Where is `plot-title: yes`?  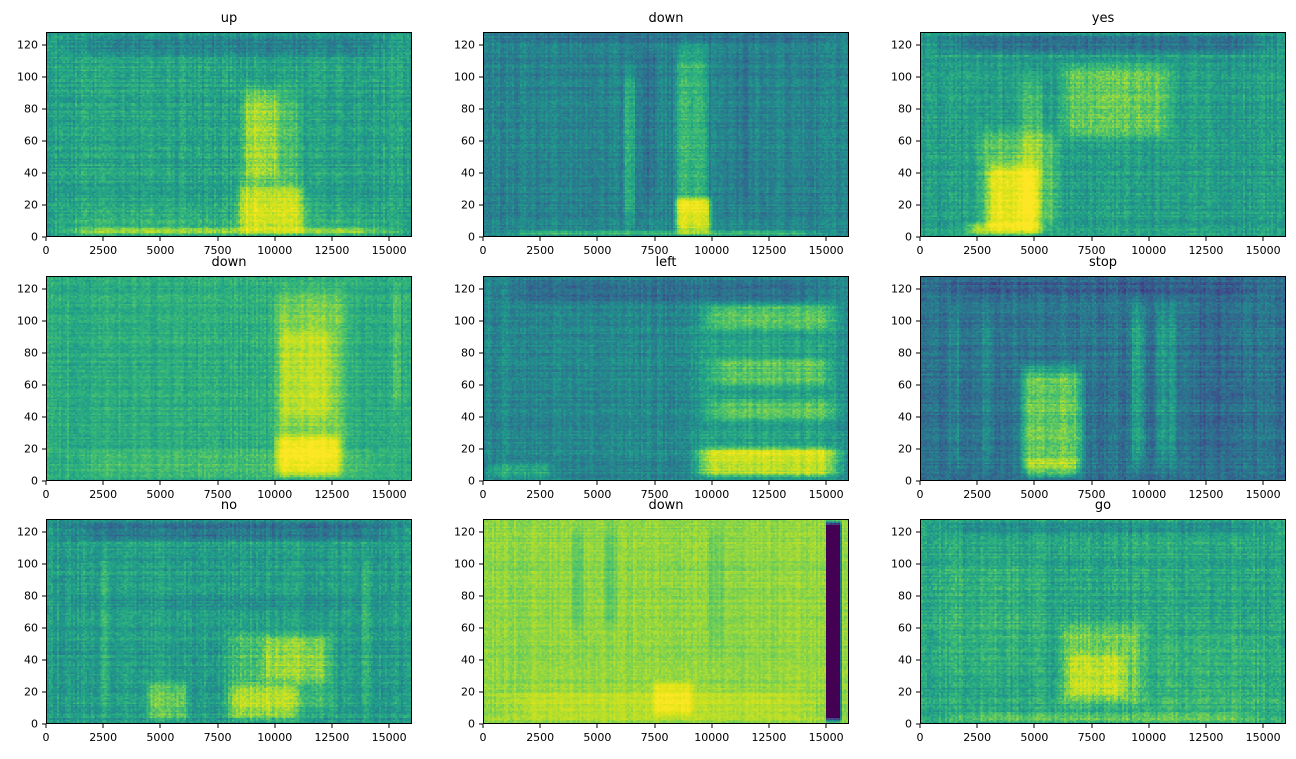
plot-title: yes is located at coordinates (1103, 18).